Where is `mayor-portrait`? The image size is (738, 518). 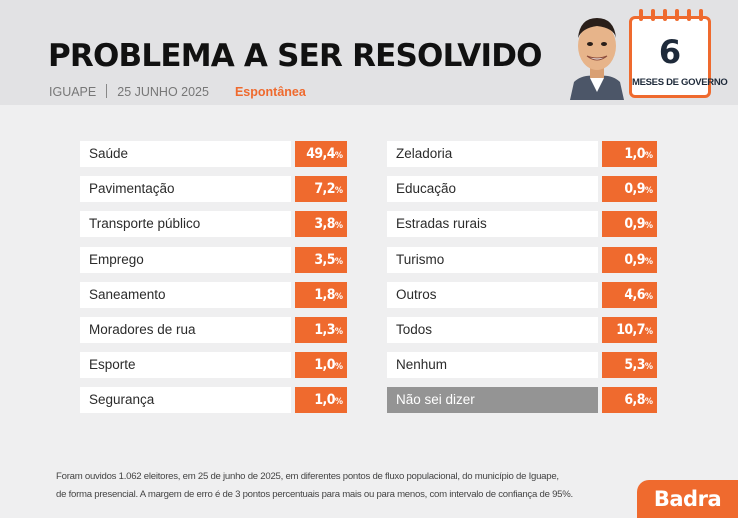
mayor-portrait is located at coordinates (597, 59).